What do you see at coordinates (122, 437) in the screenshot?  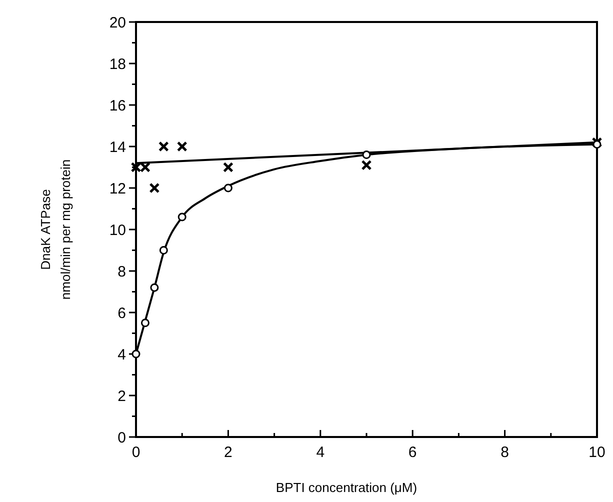 I see `y-tick-label: 0` at bounding box center [122, 437].